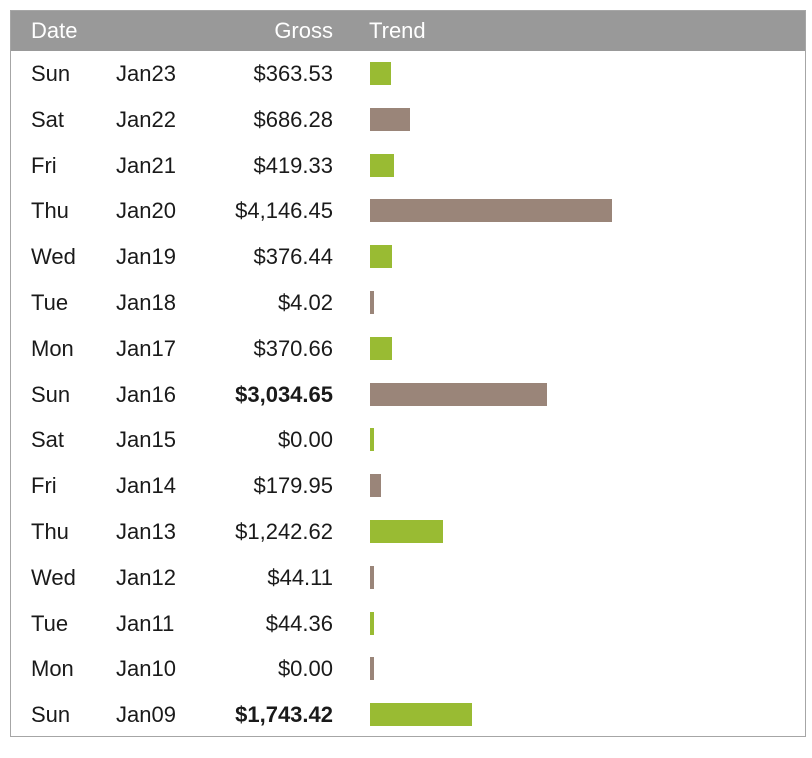 Image resolution: width=812 pixels, height=758 pixels. I want to click on row-date: Jan19, so click(146, 257).